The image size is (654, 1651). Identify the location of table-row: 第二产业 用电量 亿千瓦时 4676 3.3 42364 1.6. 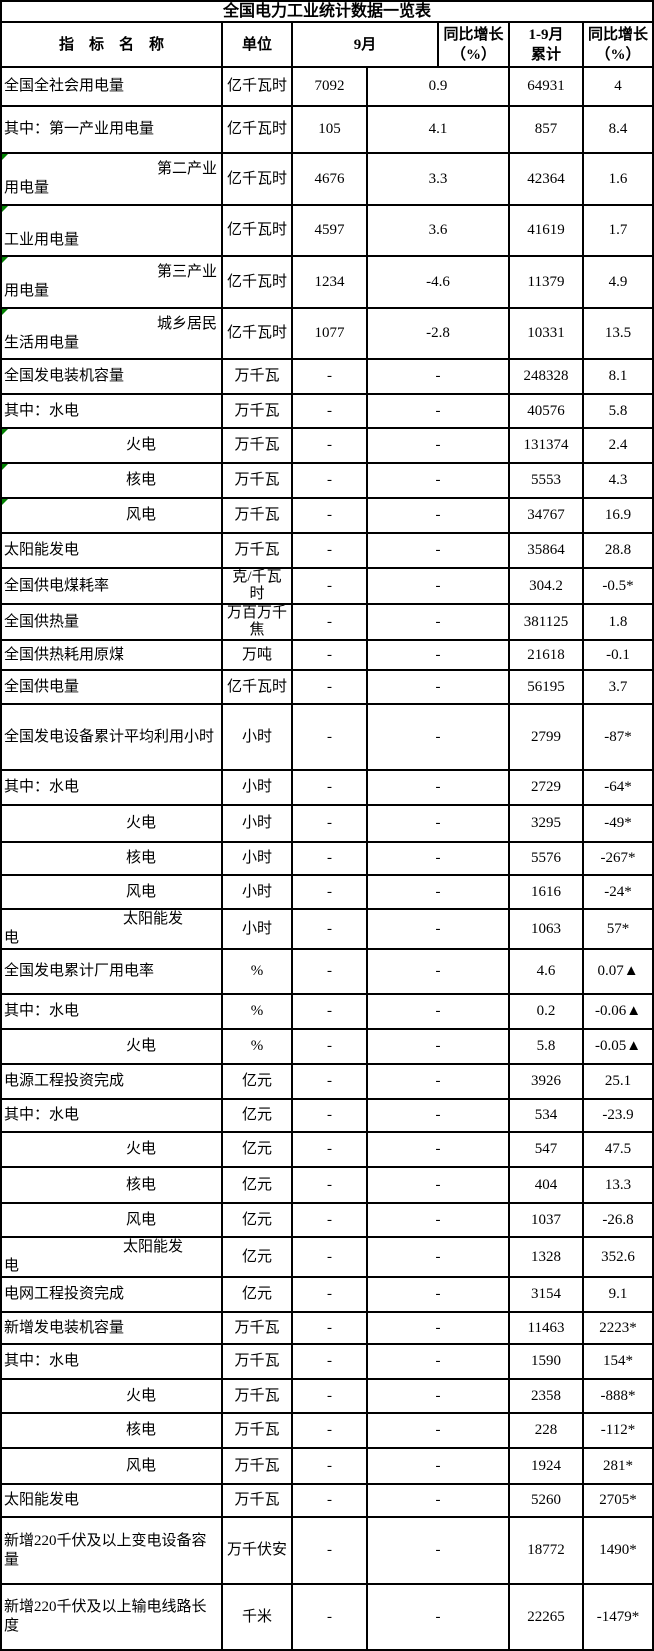
(327, 179).